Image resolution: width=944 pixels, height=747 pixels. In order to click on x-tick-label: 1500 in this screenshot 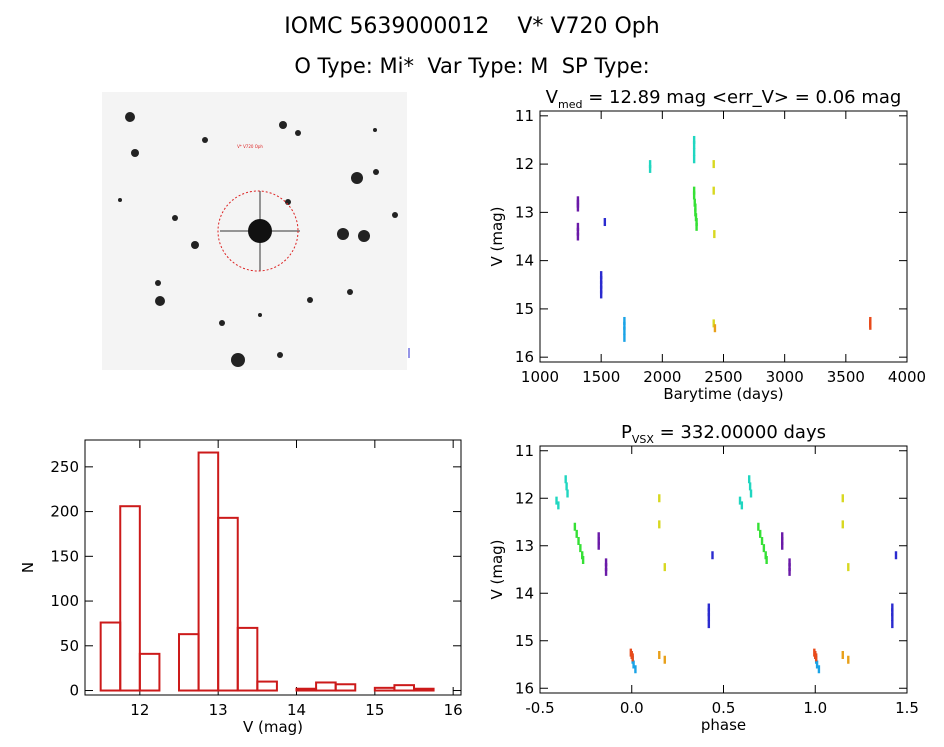, I will do `click(601, 377)`.